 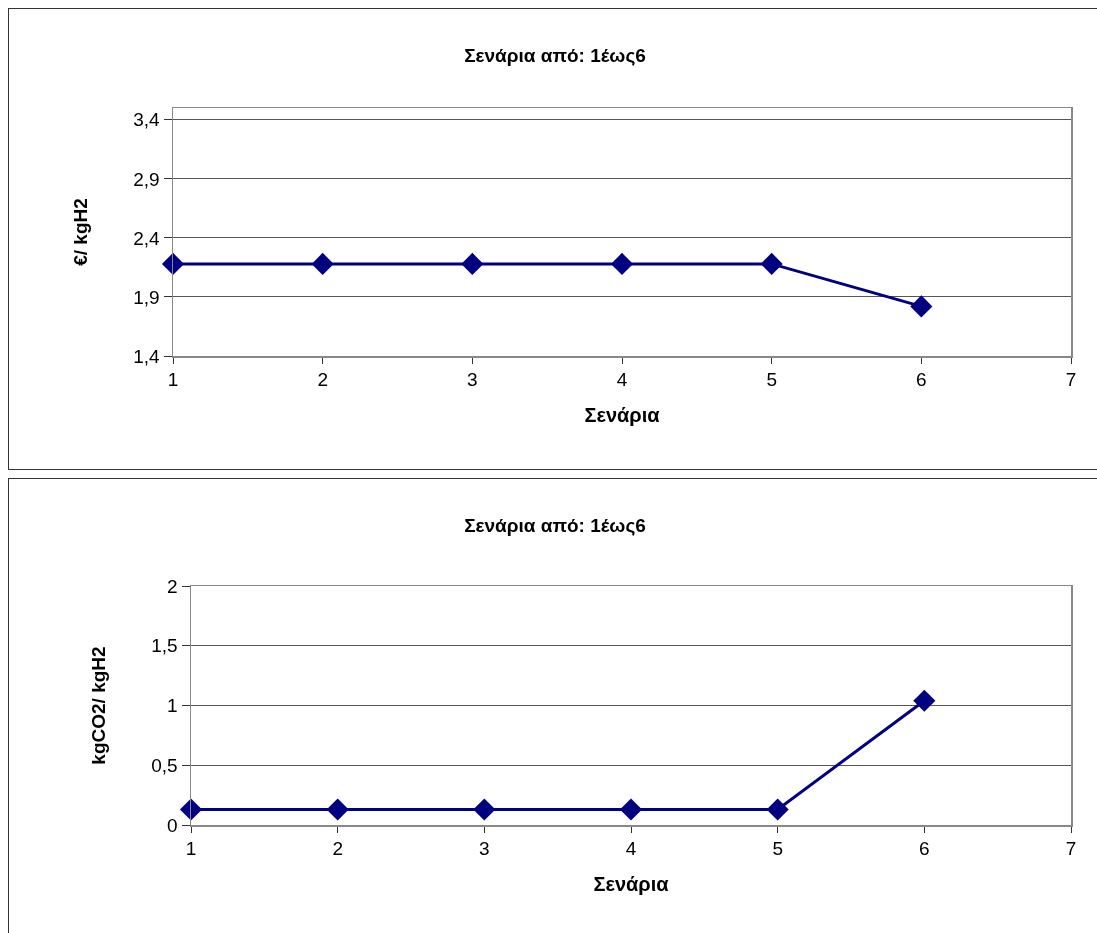 What do you see at coordinates (147, 120) in the screenshot?
I see `y-tick-label: 3,4` at bounding box center [147, 120].